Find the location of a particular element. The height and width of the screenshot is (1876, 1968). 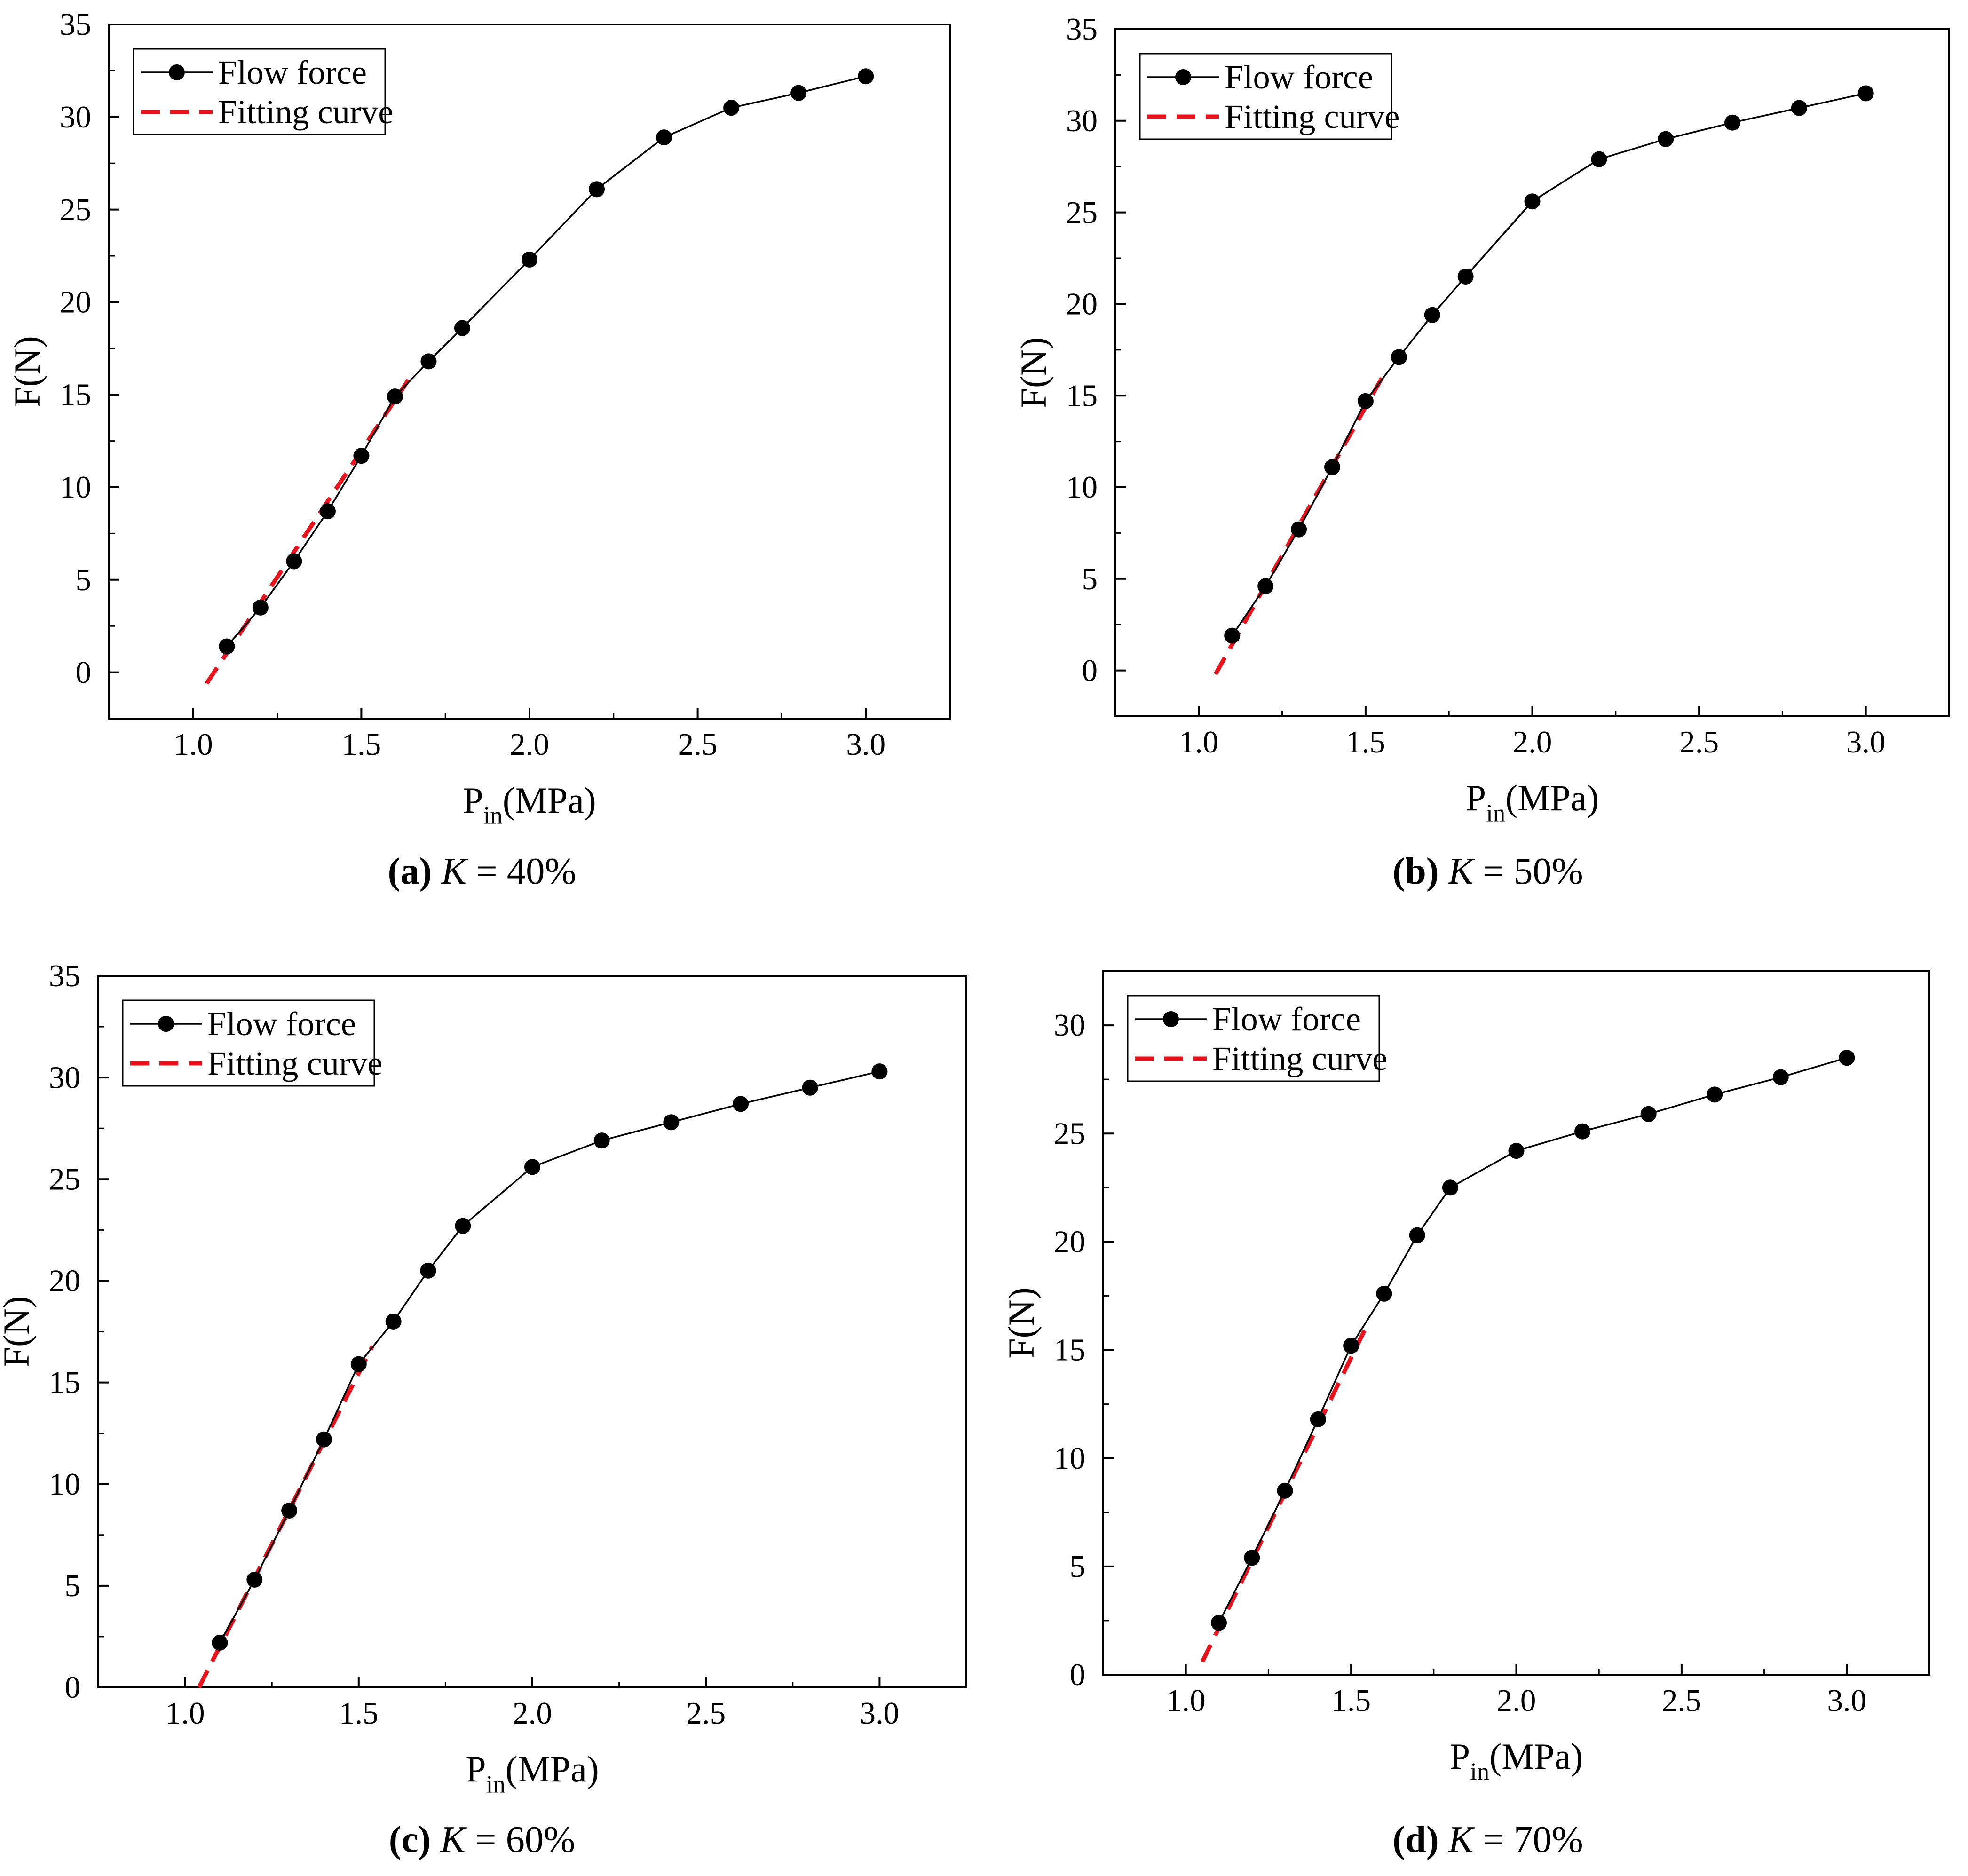

caption-value: = 40% is located at coordinates (521, 871).